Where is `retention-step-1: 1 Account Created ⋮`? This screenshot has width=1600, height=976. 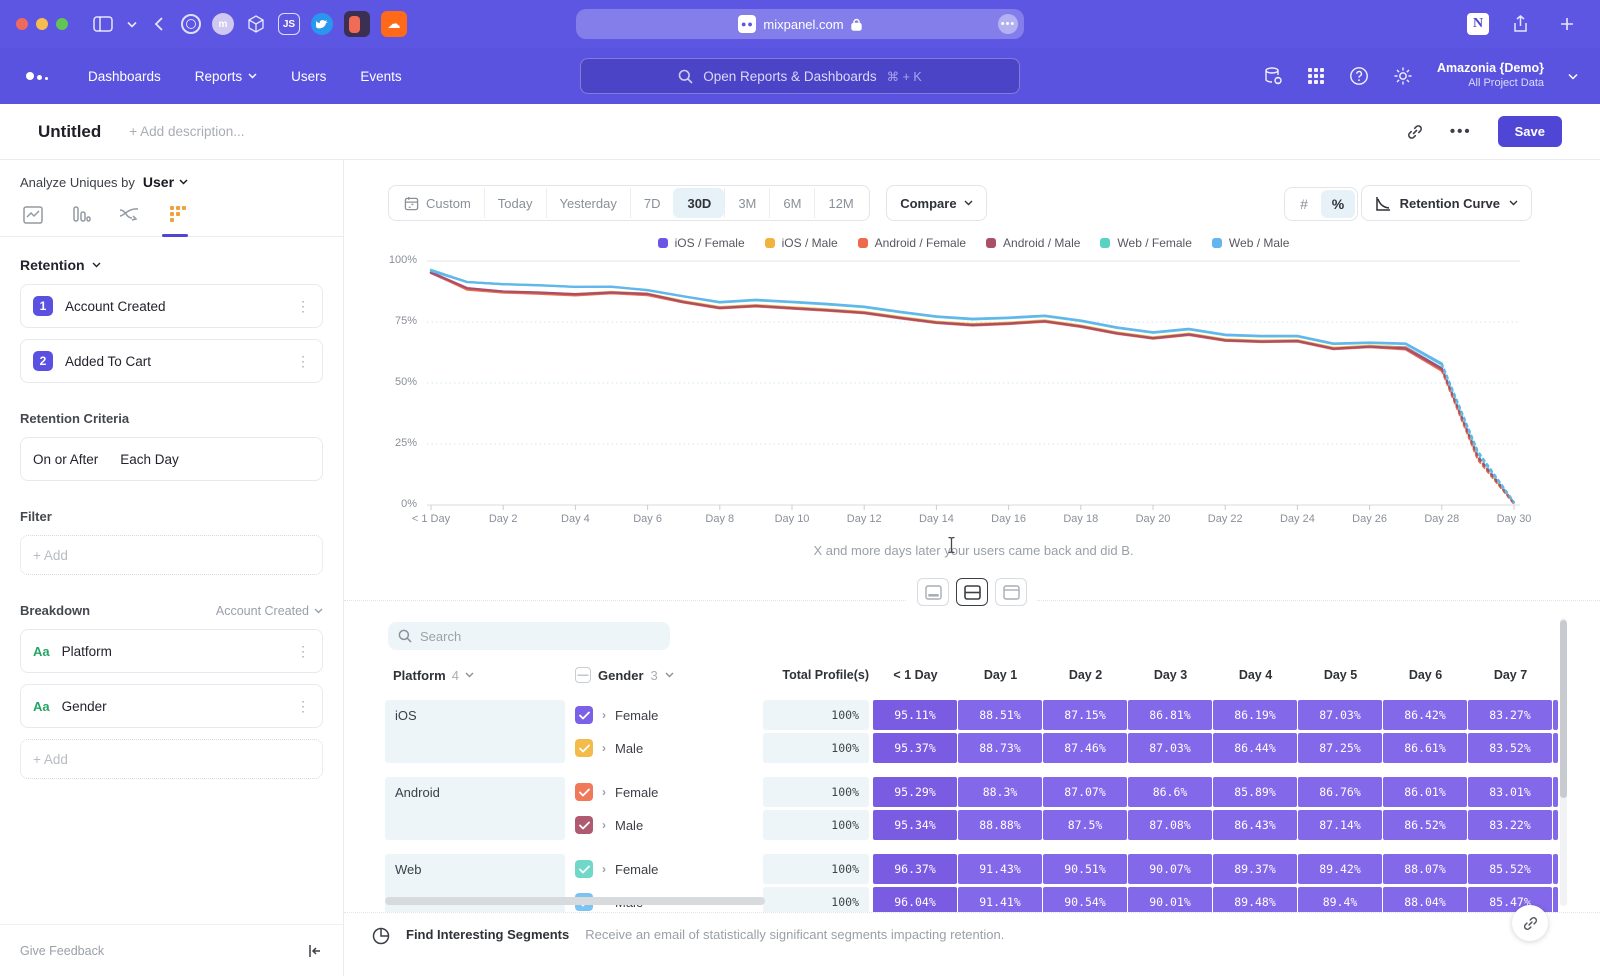 retention-step-1: 1 Account Created ⋮ is located at coordinates (171, 306).